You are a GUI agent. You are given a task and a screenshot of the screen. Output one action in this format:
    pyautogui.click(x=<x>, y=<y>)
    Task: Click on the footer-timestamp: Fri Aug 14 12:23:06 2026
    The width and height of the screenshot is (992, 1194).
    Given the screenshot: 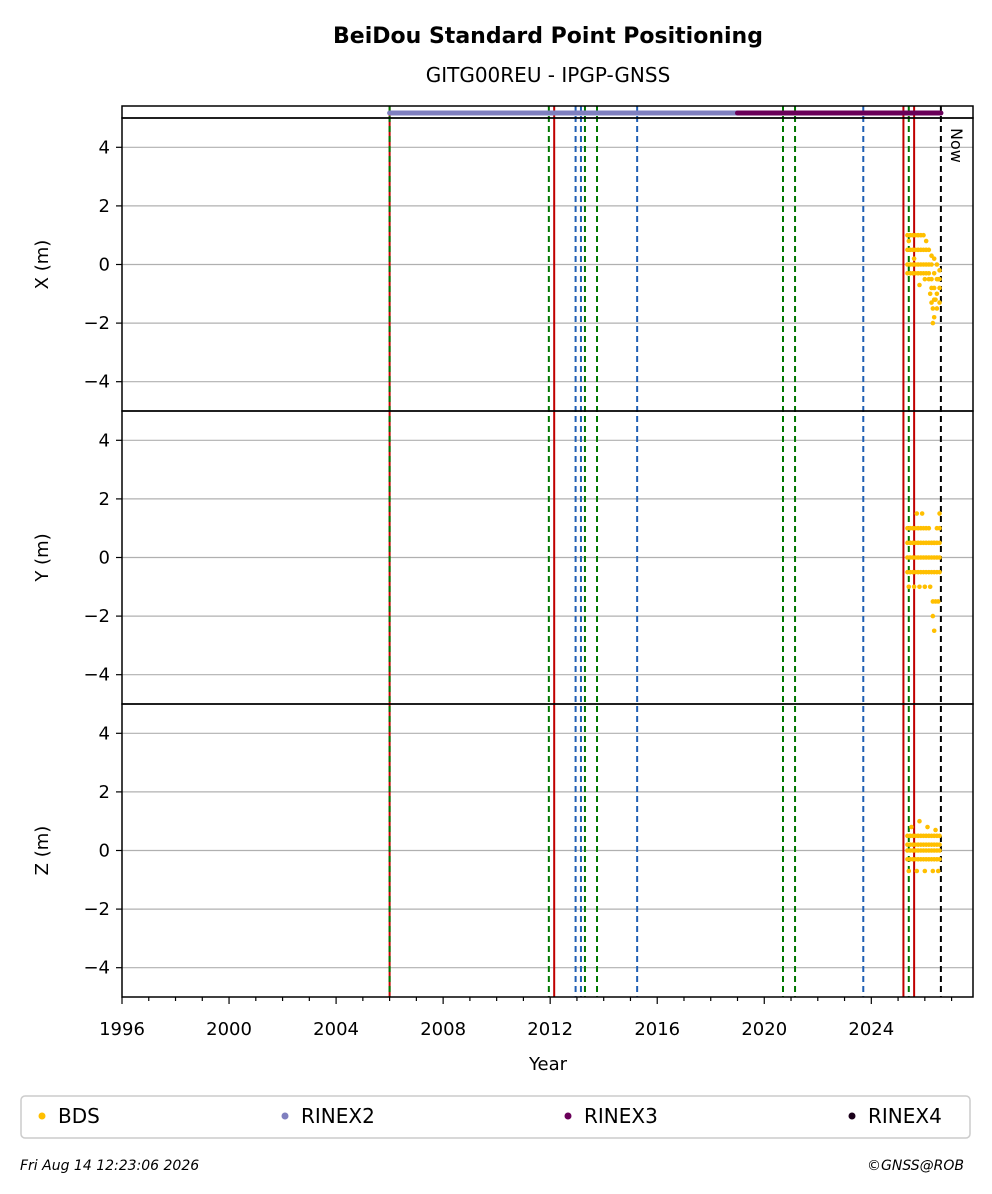 What is the action you would take?
    pyautogui.click(x=109, y=1166)
    